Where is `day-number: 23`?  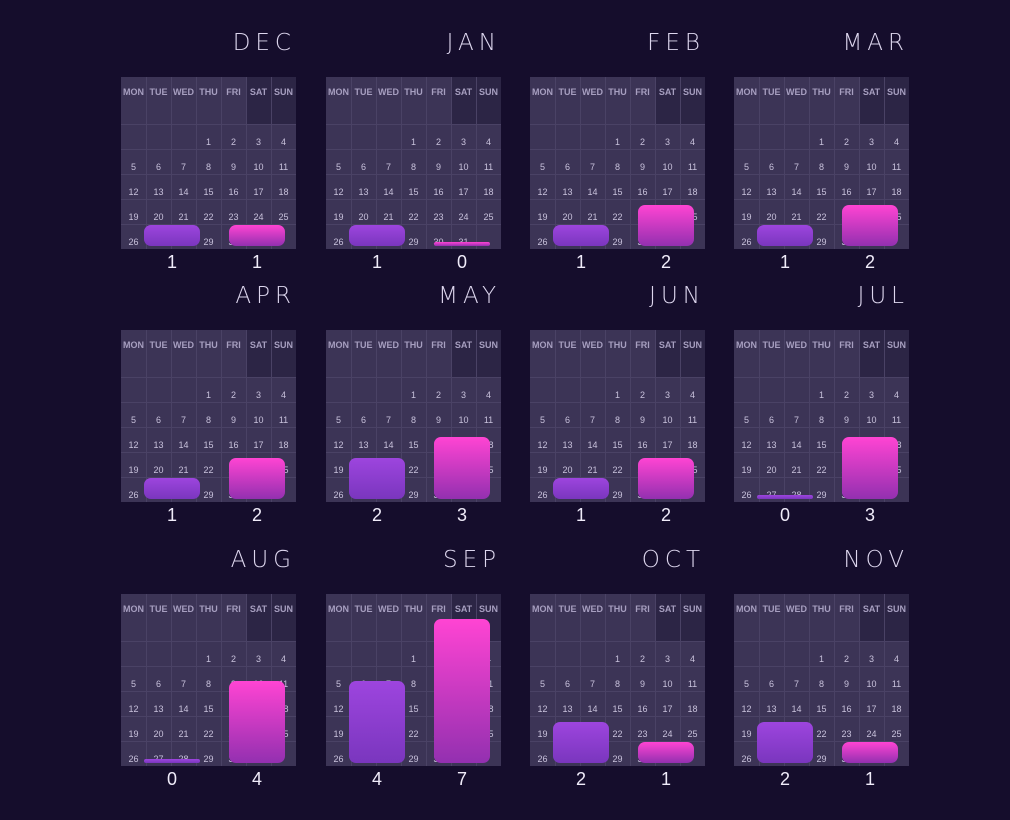 day-number: 23 is located at coordinates (438, 217).